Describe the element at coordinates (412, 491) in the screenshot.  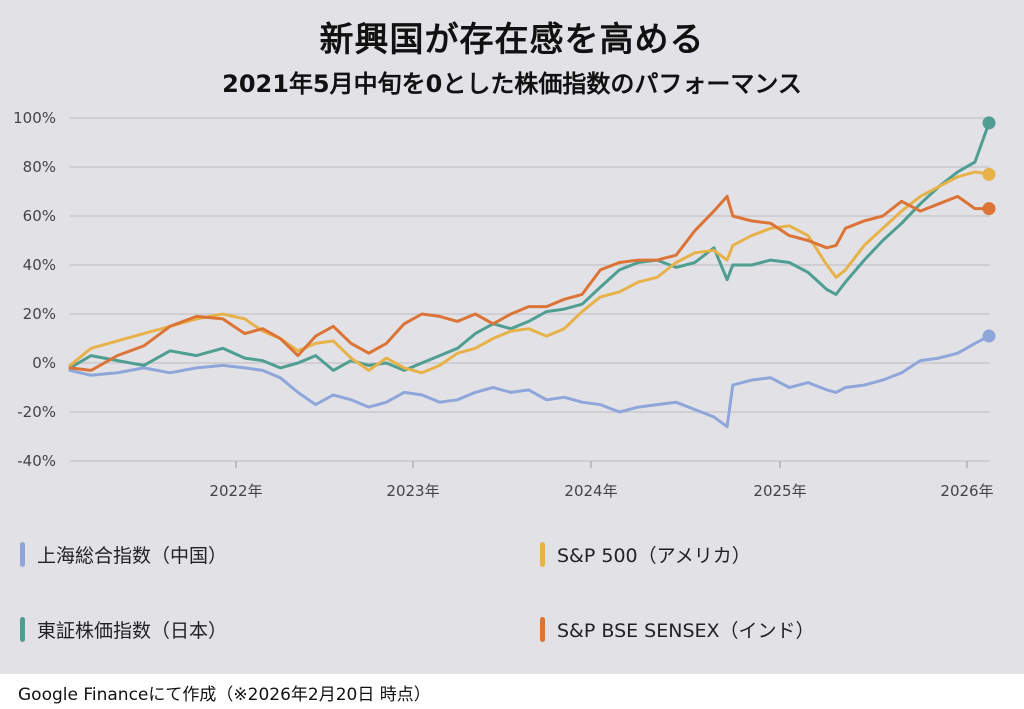
I see `x-tick-label: 2023年` at that location.